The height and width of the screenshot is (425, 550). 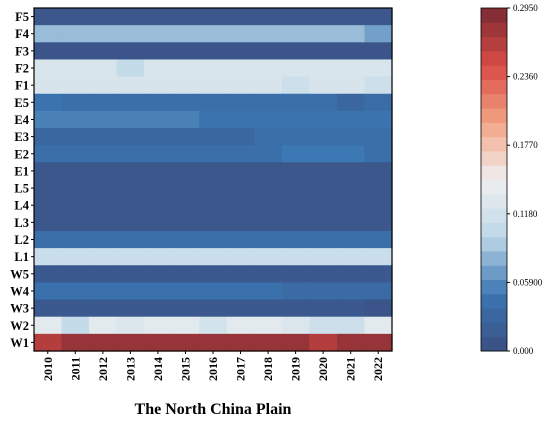 I want to click on heatmap-cell-W3-2022, so click(x=378, y=308).